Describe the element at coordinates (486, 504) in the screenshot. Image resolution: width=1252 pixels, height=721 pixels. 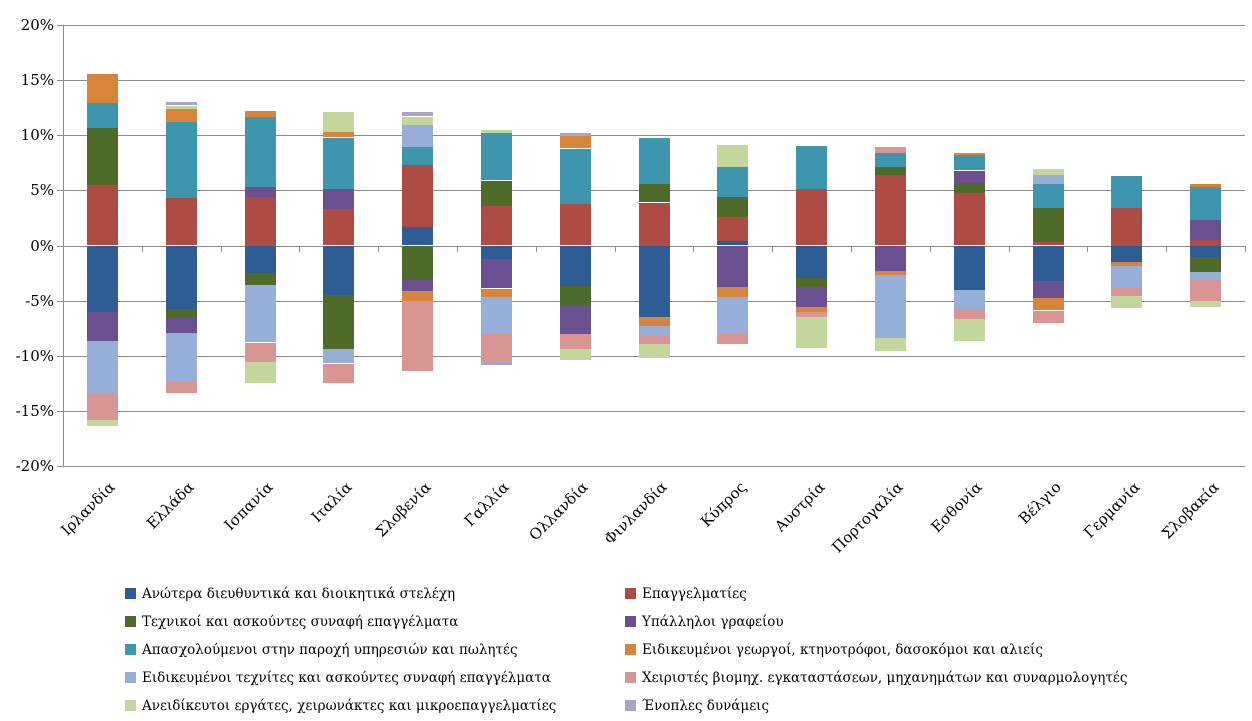
I see `x-axis-category-label: Γαλλία` at that location.